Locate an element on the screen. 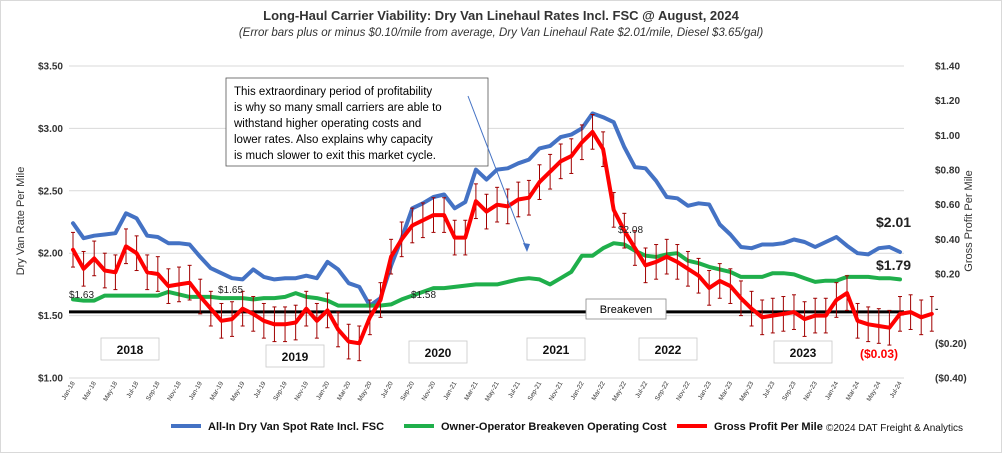  right-y-tick: $1.00 is located at coordinates (947, 136).